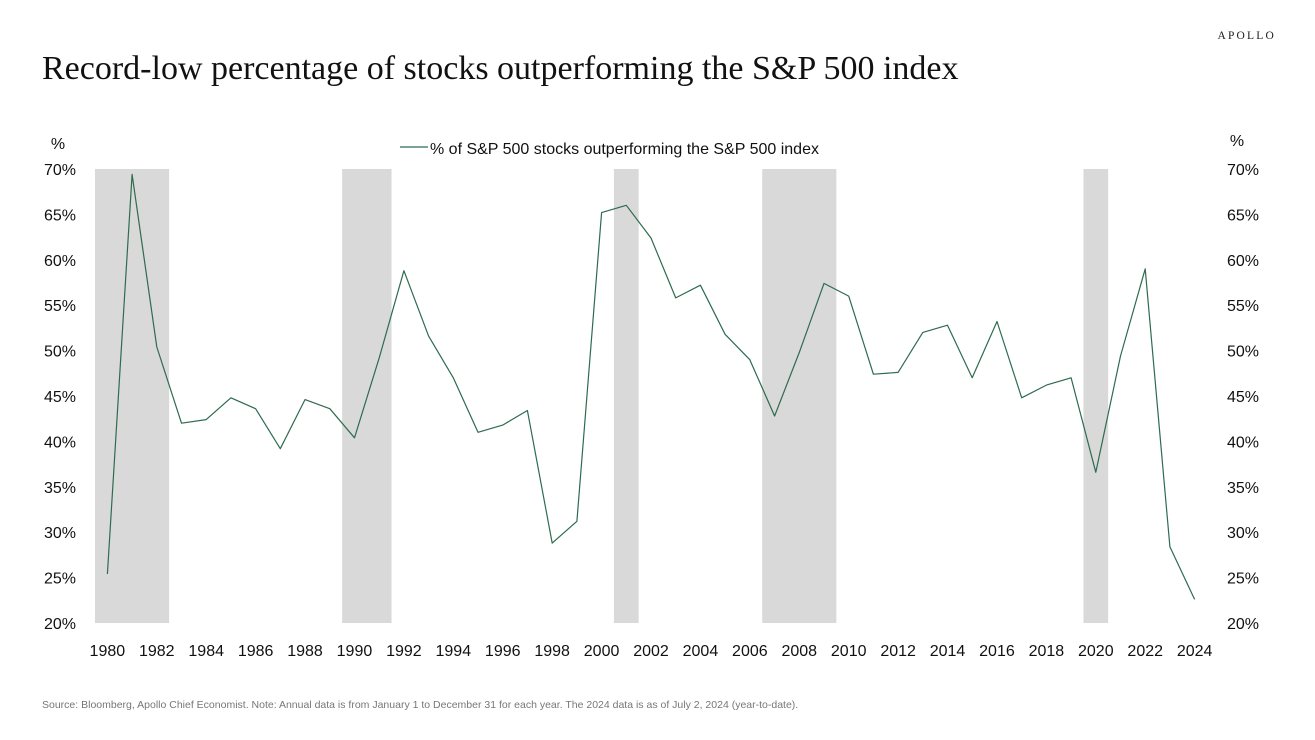 This screenshot has width=1315, height=740. I want to click on brand-logo: APOLLO, so click(1246, 36).